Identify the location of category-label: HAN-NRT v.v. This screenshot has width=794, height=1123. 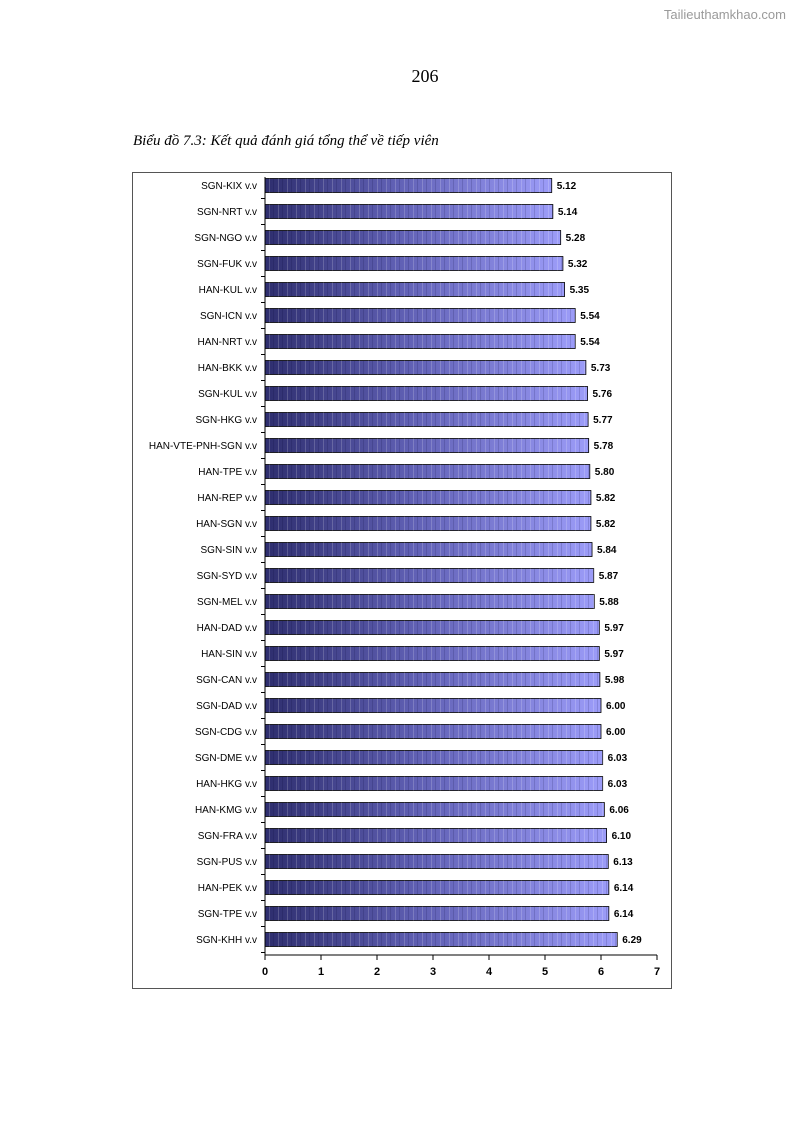
(227, 342).